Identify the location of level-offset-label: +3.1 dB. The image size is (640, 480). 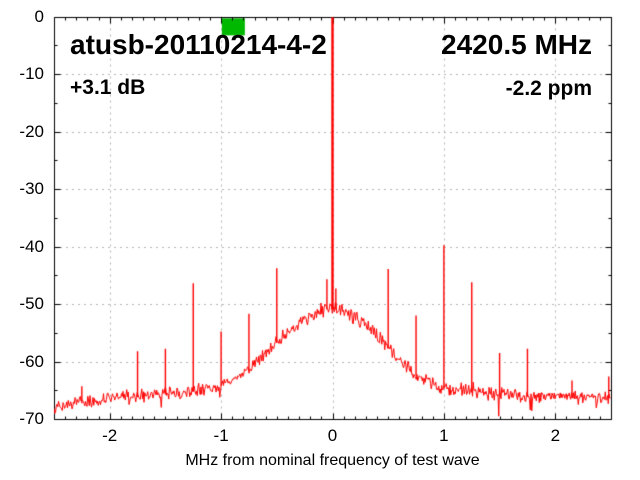
(108, 87).